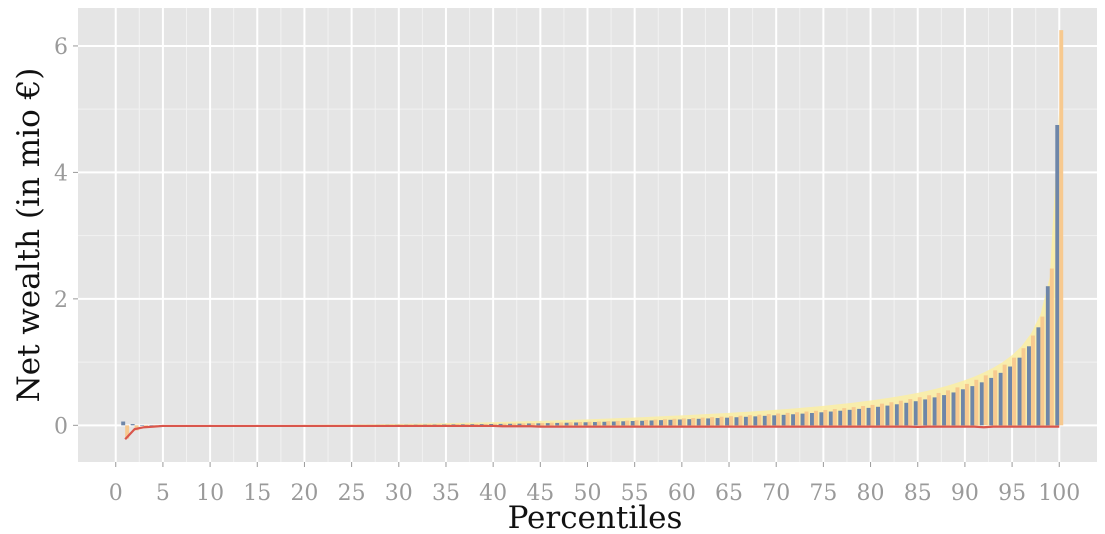  I want to click on x-tick-label: 15, so click(257, 493).